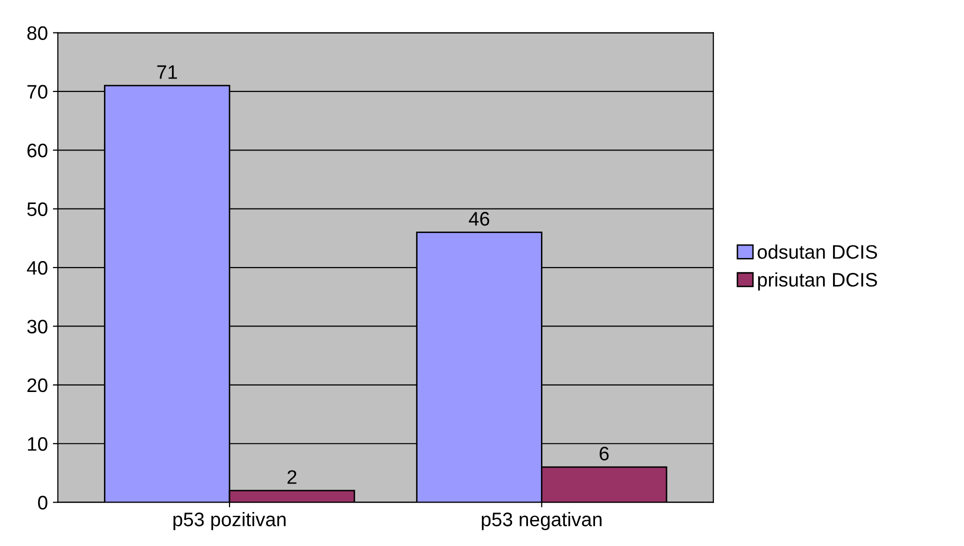  Describe the element at coordinates (38, 444) in the screenshot. I see `y-tick-label: 10` at that location.